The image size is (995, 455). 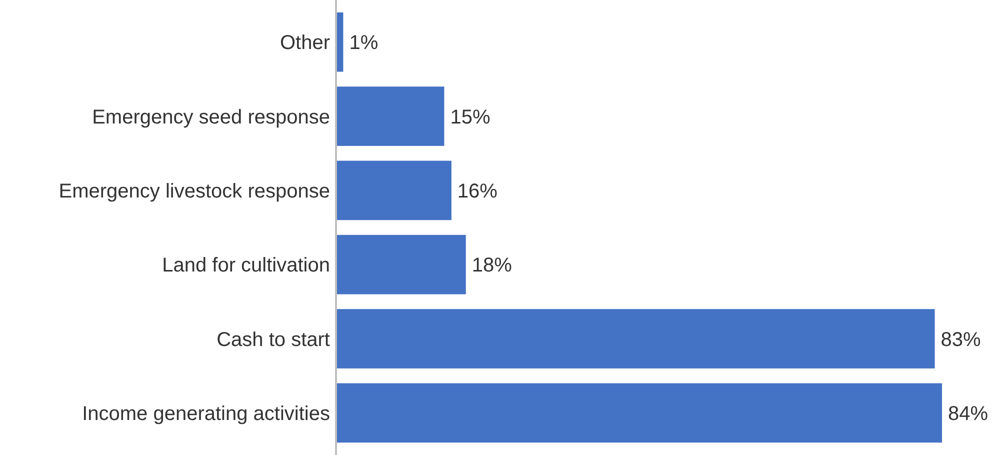 I want to click on y-tick-label: Emergency seed response, so click(x=211, y=117).